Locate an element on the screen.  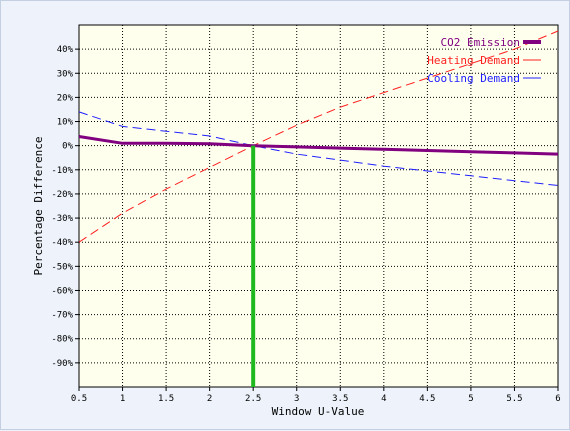
y-tick-label: -90% is located at coordinates (62, 364).